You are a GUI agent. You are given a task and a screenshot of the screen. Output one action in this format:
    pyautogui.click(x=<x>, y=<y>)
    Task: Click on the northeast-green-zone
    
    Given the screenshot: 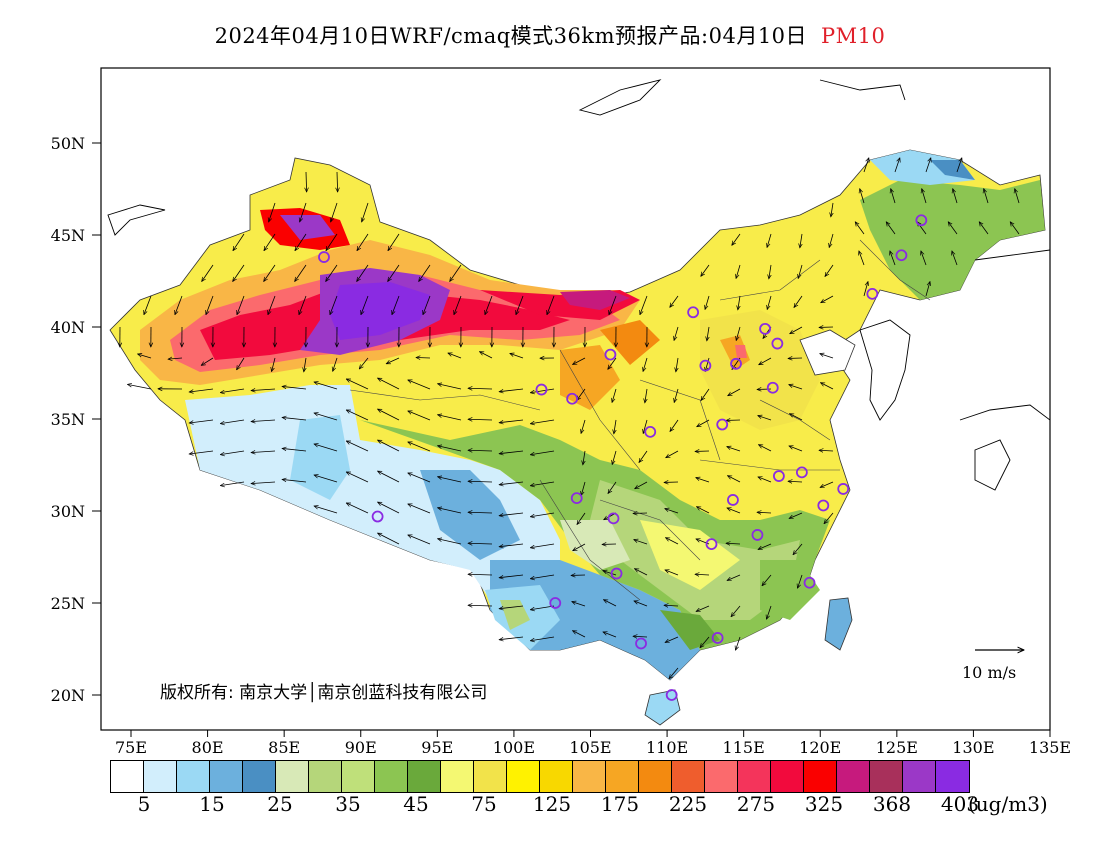 What is the action you would take?
    pyautogui.click(x=952, y=240)
    